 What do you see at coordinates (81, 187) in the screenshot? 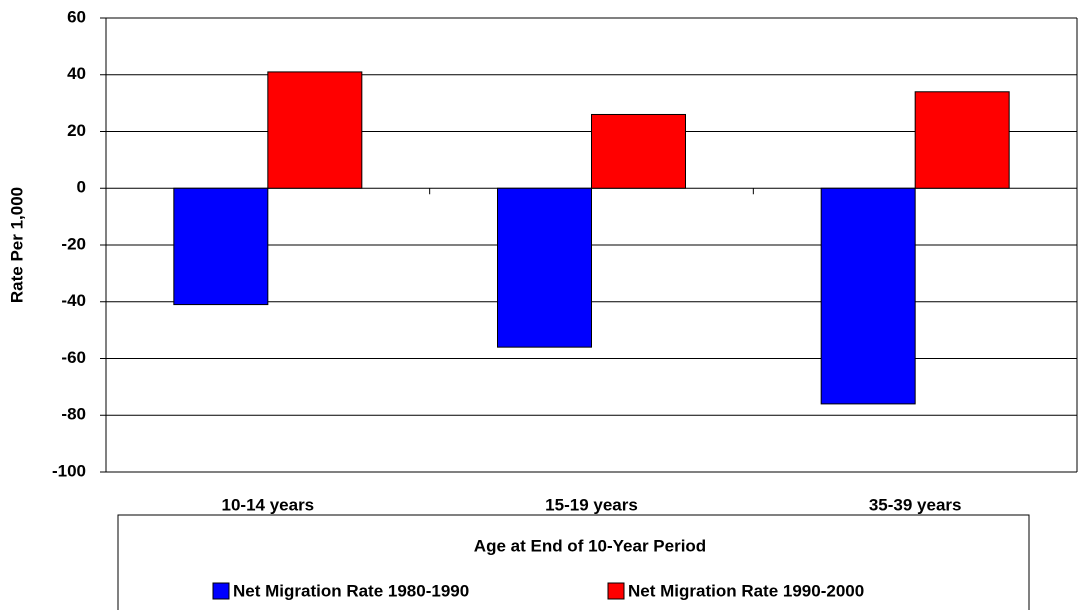
I see `y-tick-label: 0` at bounding box center [81, 187].